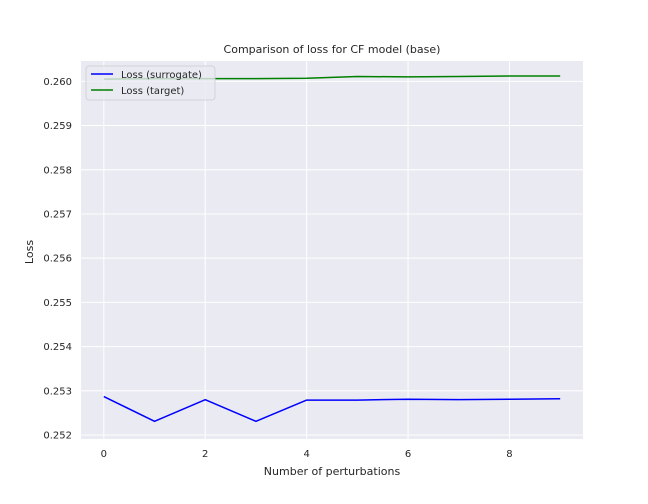  I want to click on y-axis-label: Loss, so click(29, 252).